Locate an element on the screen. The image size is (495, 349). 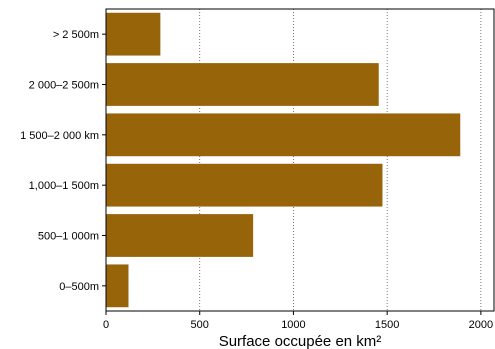
x-tick-label: 1500 is located at coordinates (387, 325).